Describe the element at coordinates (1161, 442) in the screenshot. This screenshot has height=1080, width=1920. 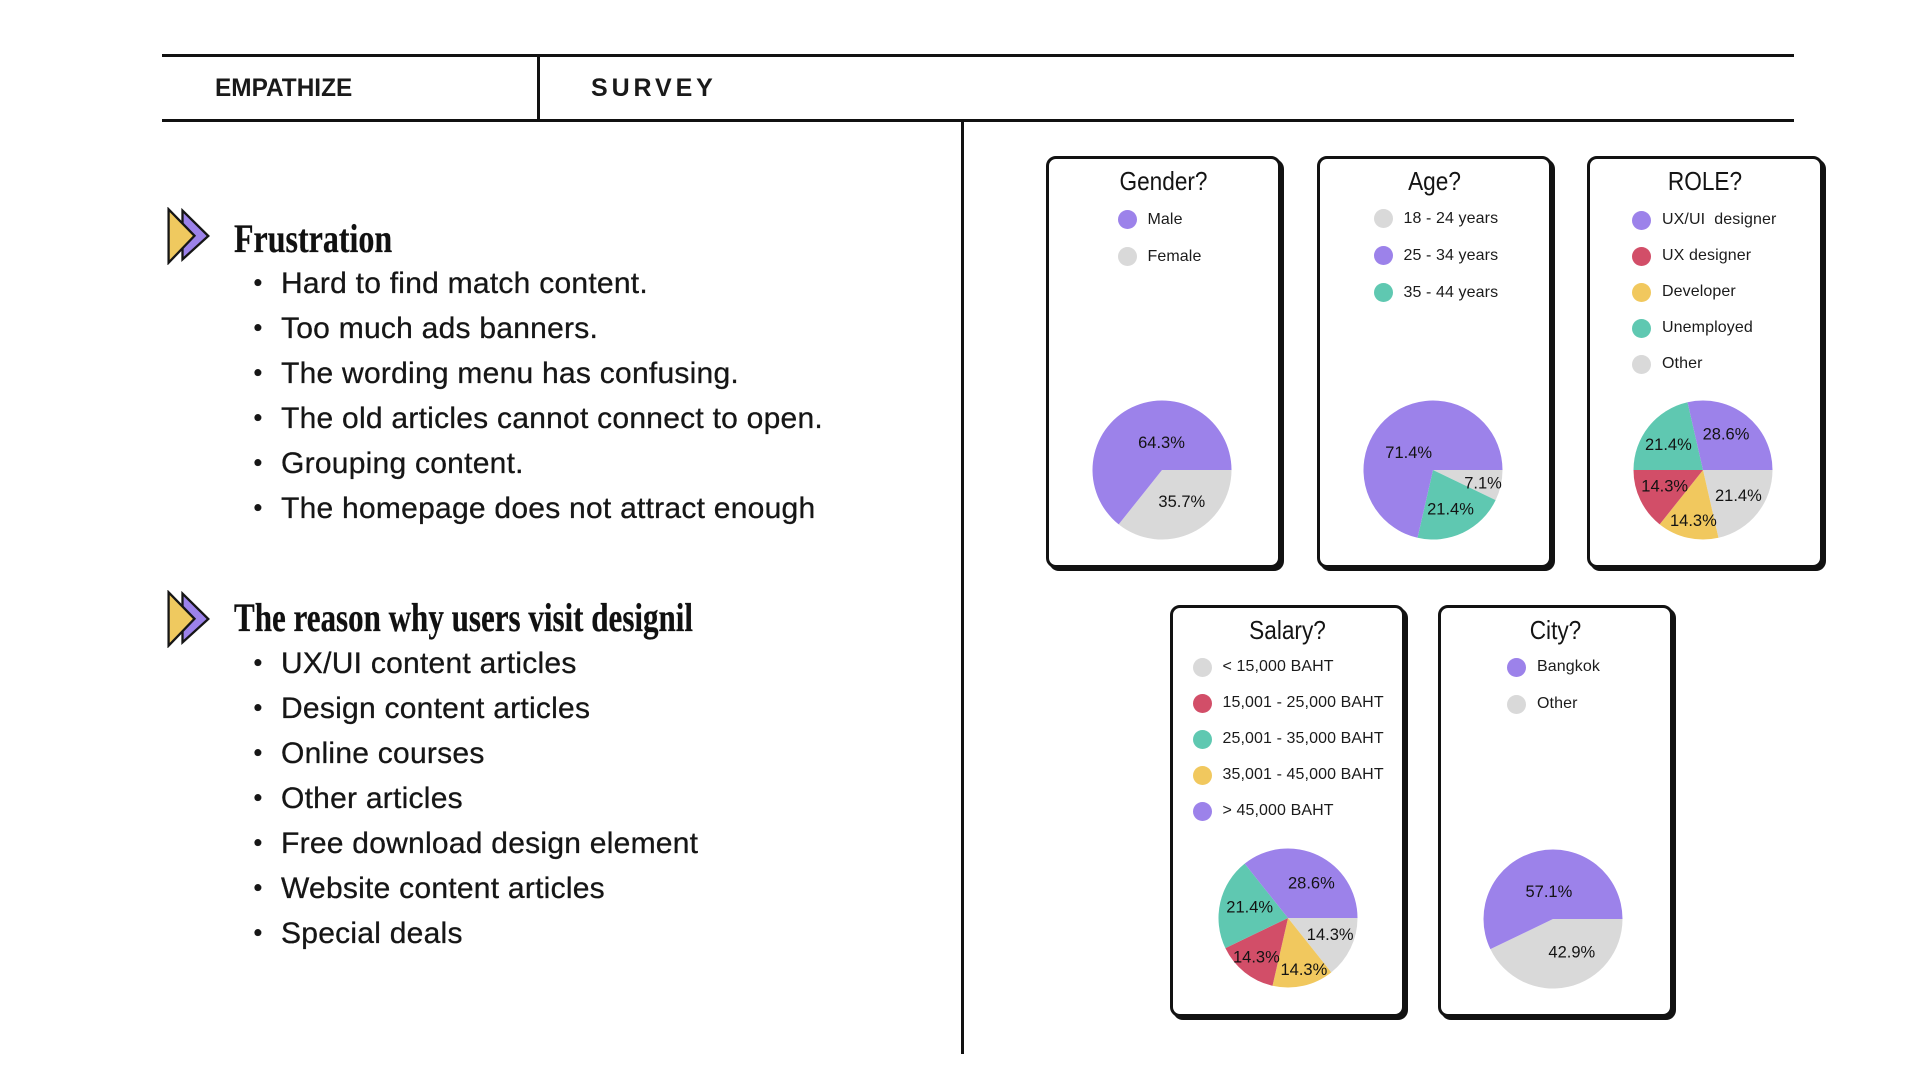
I see `svg-text: 64.3%` at that location.